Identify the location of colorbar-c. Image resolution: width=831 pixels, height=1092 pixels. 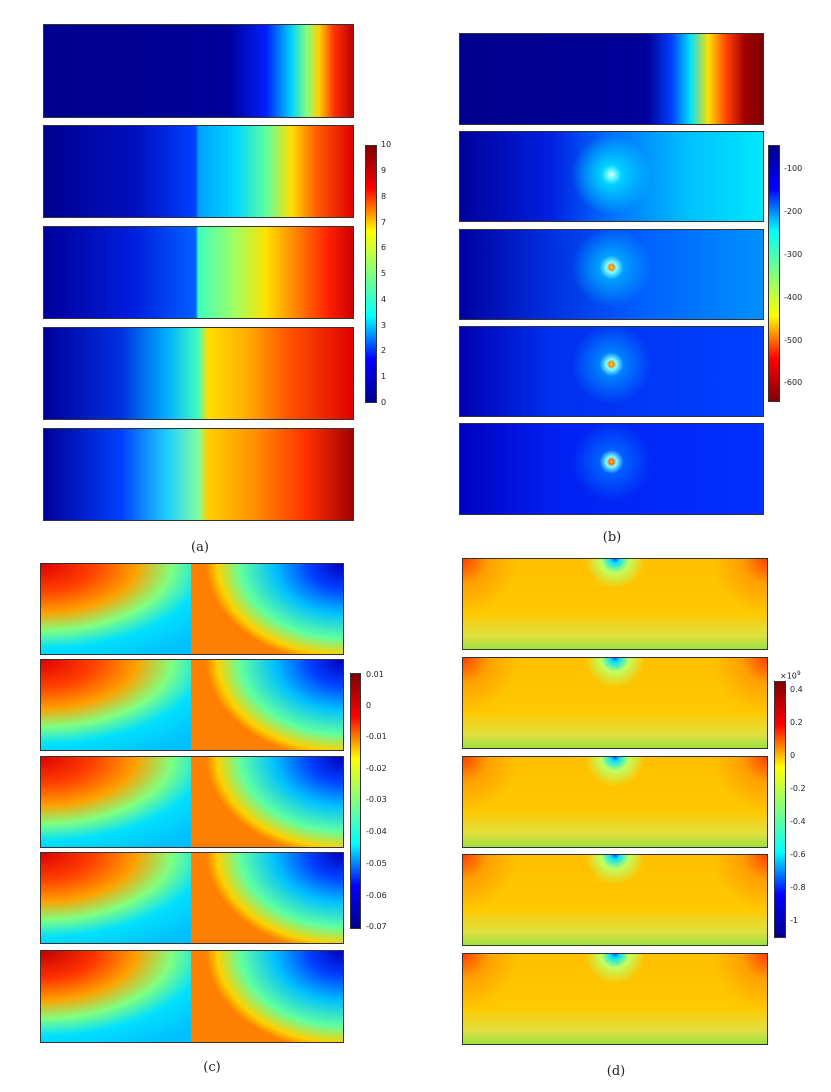
(355, 801).